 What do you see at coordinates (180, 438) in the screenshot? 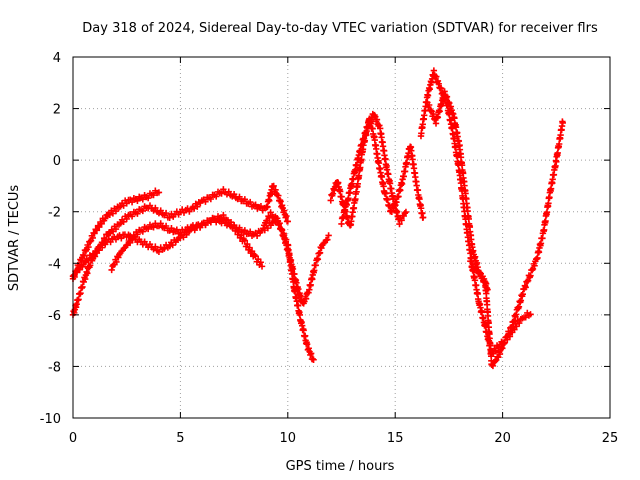
I see `x-tick-label: 5` at bounding box center [180, 438].